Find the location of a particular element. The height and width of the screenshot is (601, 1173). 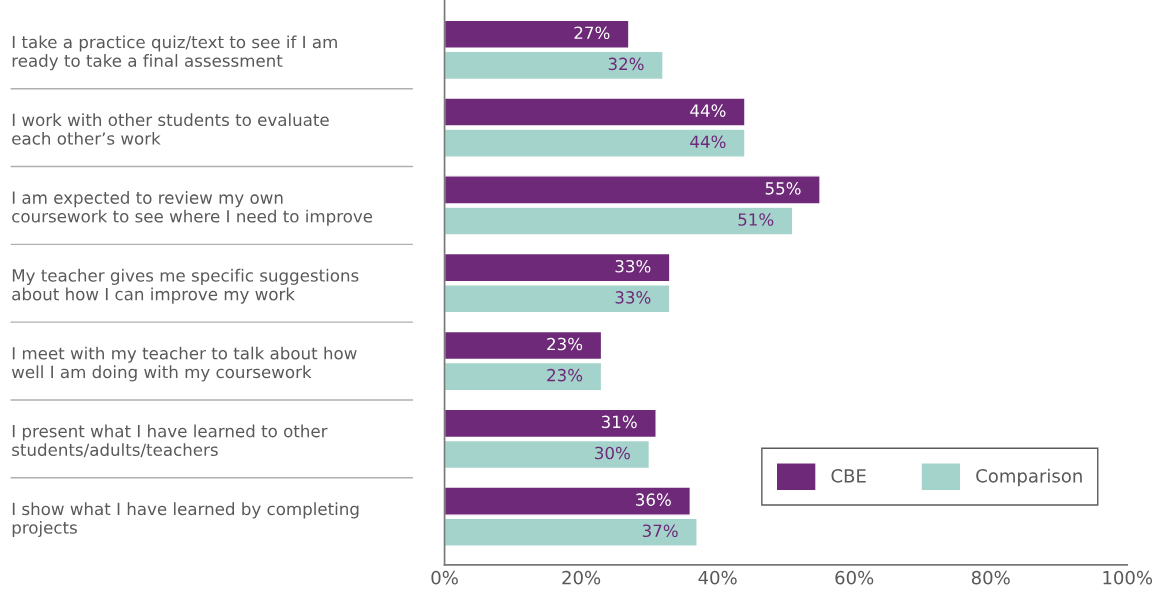

data-label: 30% is located at coordinates (612, 453).